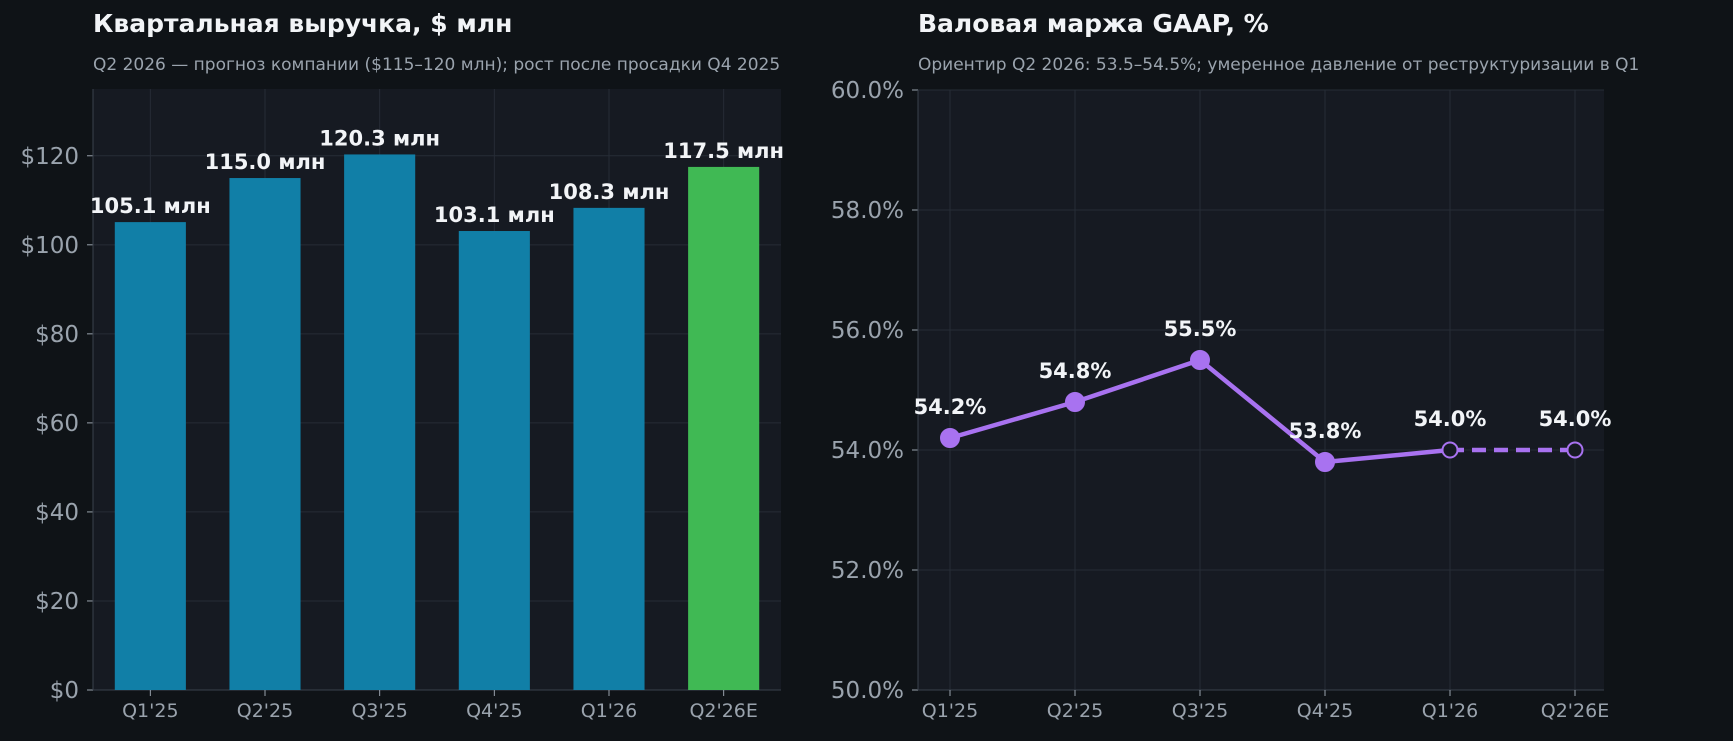 The width and height of the screenshot is (1733, 741). Describe the element at coordinates (379, 138) in the screenshot. I see `bar-data-label: 120.3 млн` at that location.